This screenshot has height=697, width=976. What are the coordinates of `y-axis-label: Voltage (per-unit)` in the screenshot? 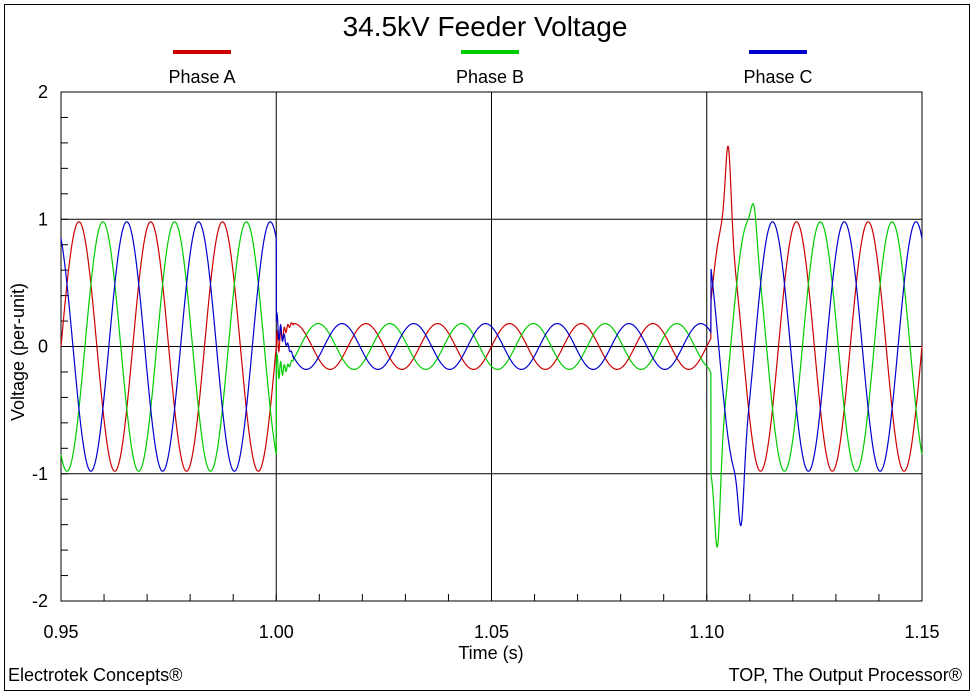 It's located at (18, 352).